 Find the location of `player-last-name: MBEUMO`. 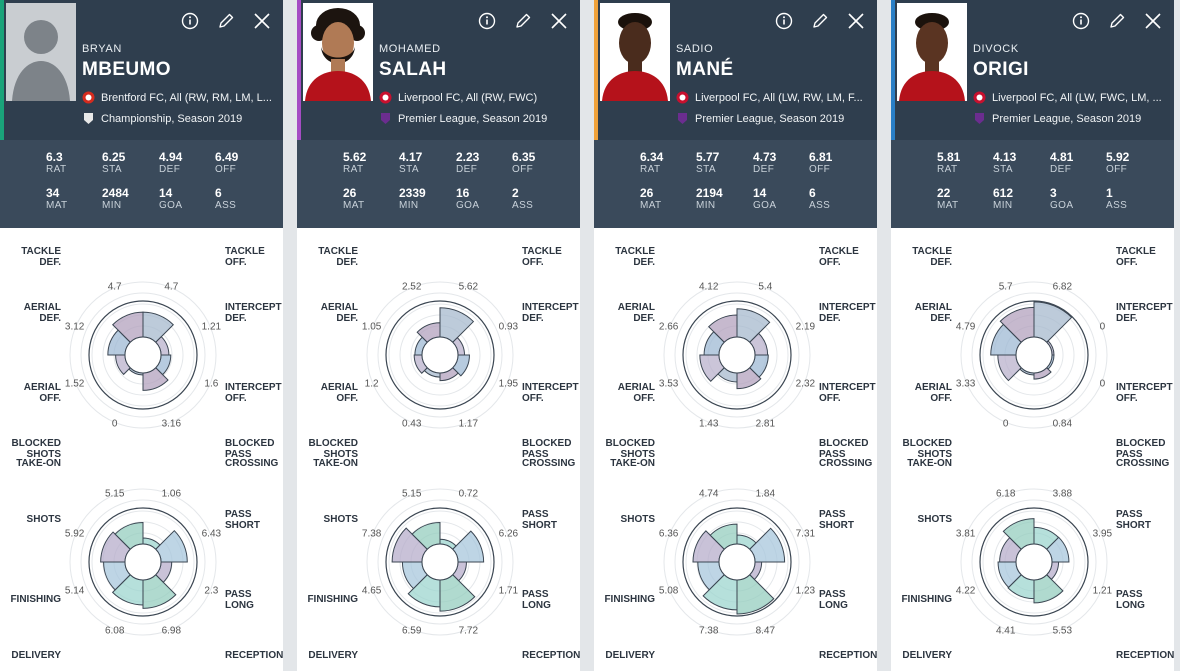

player-last-name: MBEUMO is located at coordinates (126, 69).